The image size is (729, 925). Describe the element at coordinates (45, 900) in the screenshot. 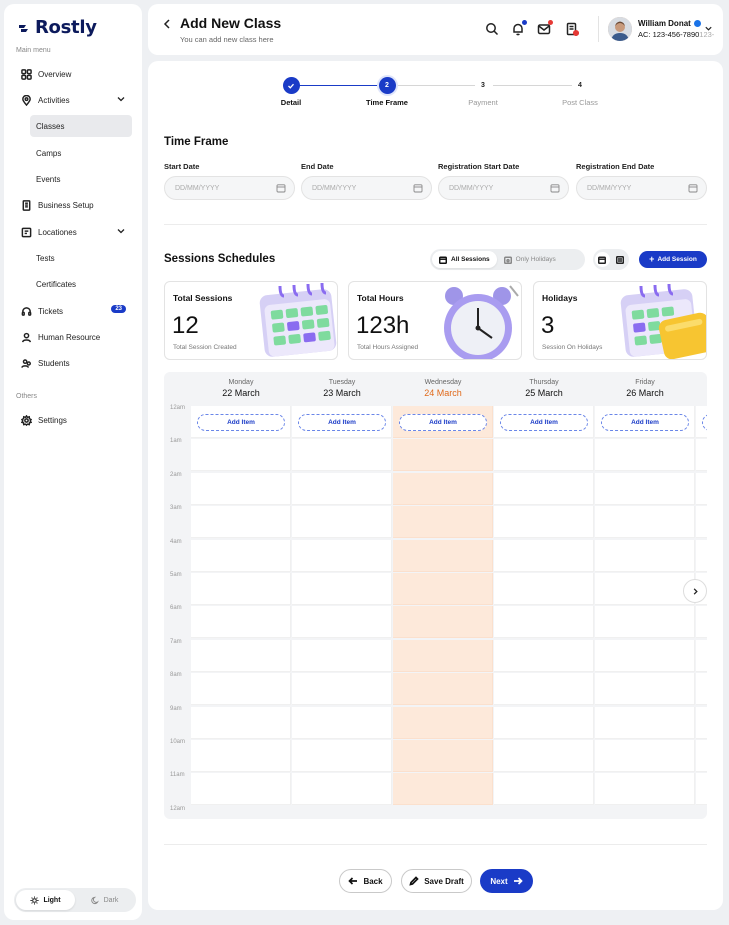

I see `theme-light-option: Light` at that location.